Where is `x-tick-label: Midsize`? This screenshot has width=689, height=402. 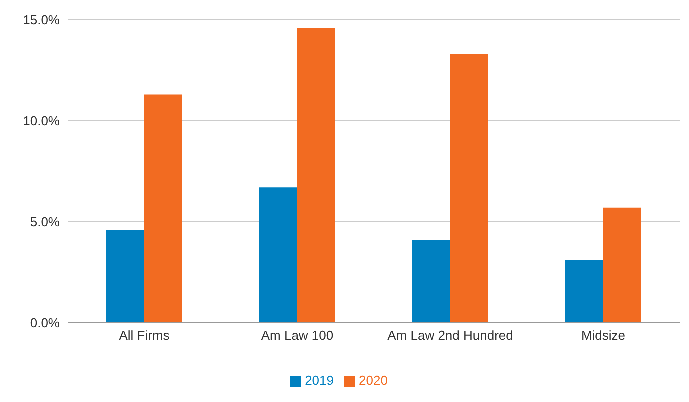
x-tick-label: Midsize is located at coordinates (603, 336).